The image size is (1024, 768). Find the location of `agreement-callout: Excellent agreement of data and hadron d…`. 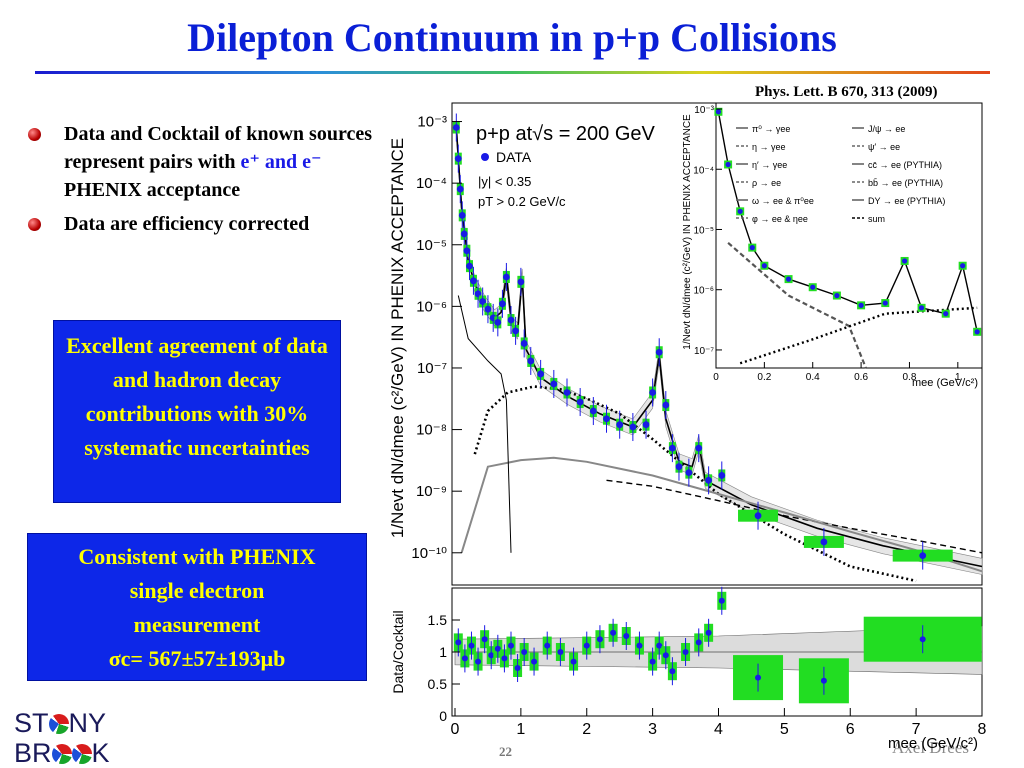

agreement-callout: Excellent agreement of data and hadron d… is located at coordinates (197, 411).